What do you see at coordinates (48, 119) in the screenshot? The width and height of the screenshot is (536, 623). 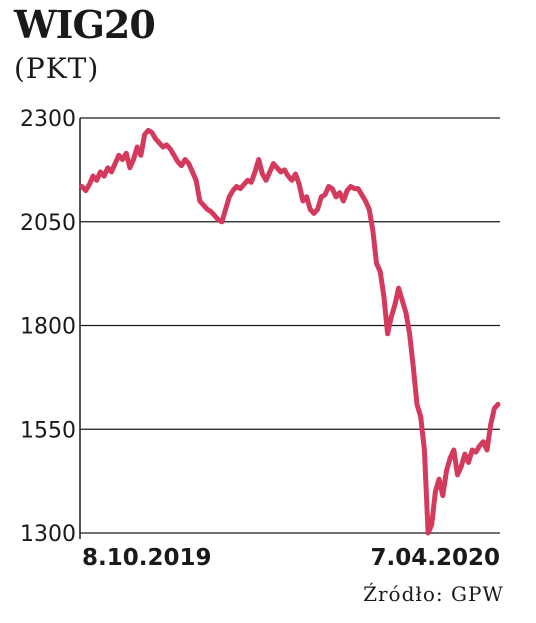 I see `y-tick-label-2300: 2300` at bounding box center [48, 119].